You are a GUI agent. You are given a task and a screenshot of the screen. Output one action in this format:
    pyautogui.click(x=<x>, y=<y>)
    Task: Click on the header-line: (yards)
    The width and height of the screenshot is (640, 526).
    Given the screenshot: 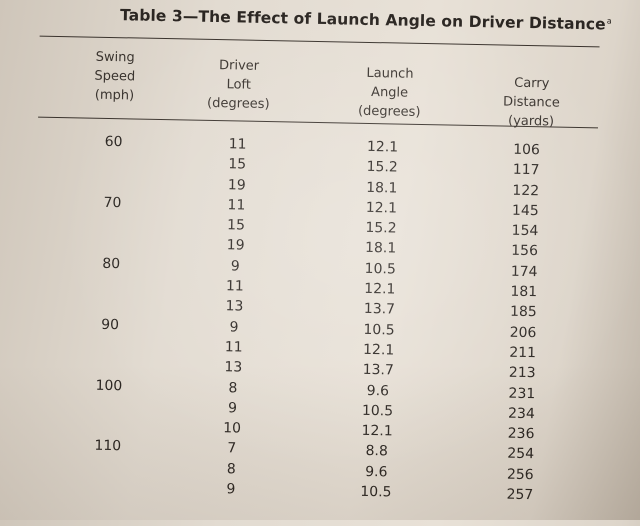 What is the action you would take?
    pyautogui.click(x=531, y=121)
    